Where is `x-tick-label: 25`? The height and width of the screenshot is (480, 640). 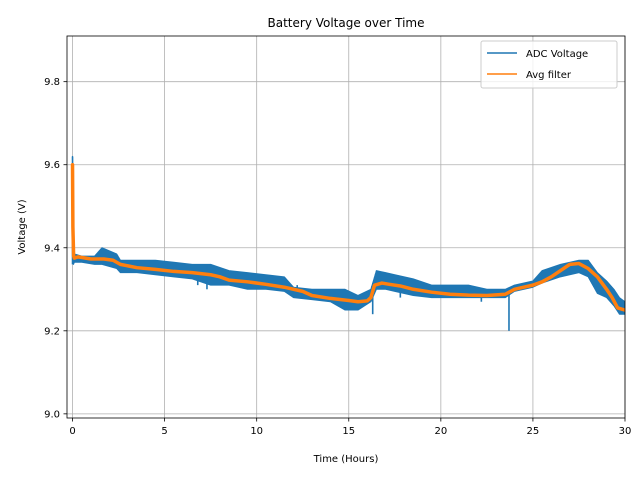
x-tick-label: 25 is located at coordinates (533, 431).